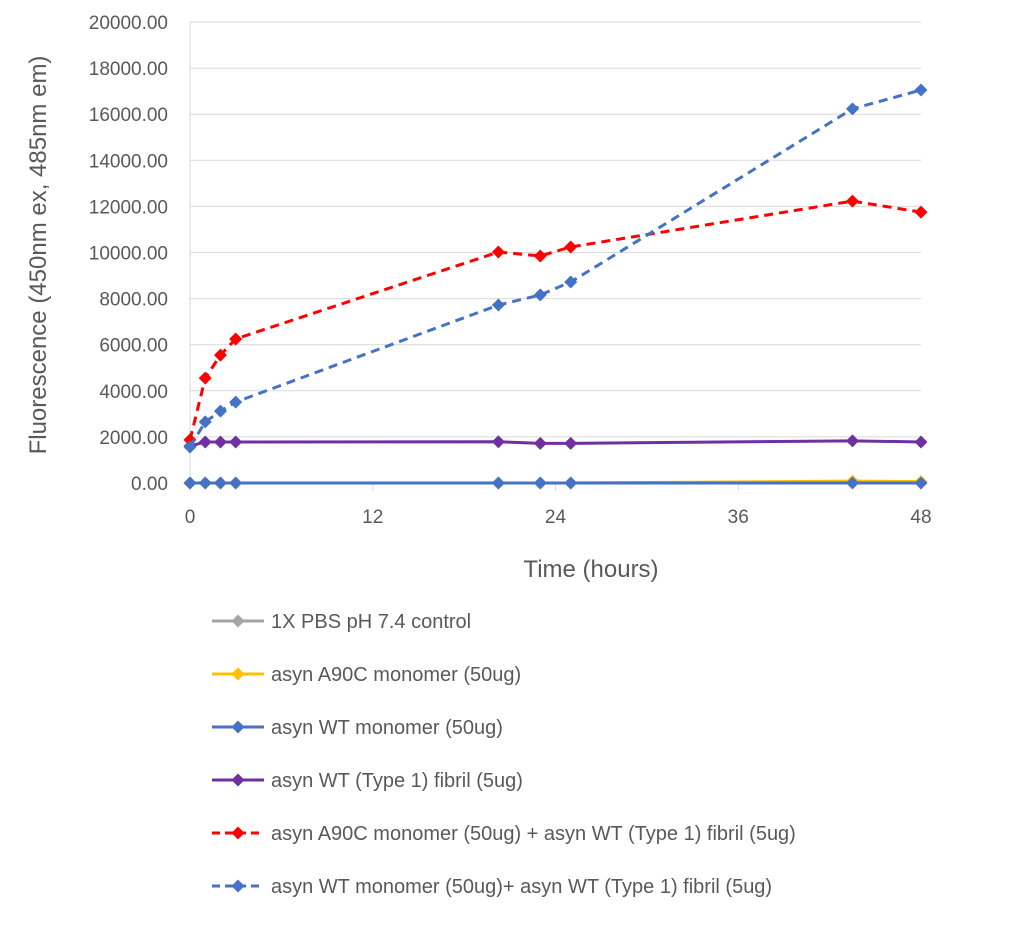 The width and height of the screenshot is (1024, 940). I want to click on legend-entry: 1X PBS pH 7.4 control, so click(341, 622).